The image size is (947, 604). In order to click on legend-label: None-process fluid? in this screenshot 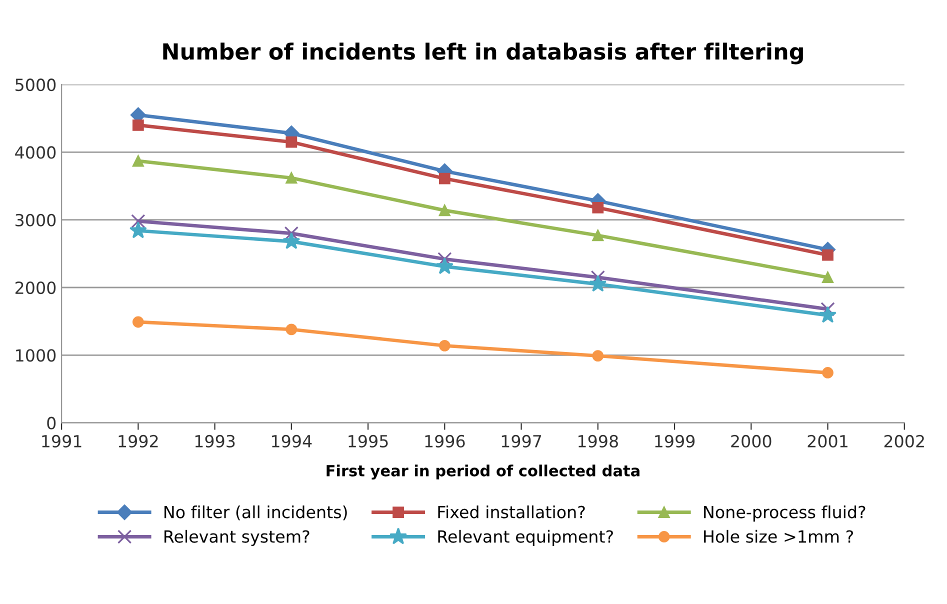, I will do `click(785, 513)`.